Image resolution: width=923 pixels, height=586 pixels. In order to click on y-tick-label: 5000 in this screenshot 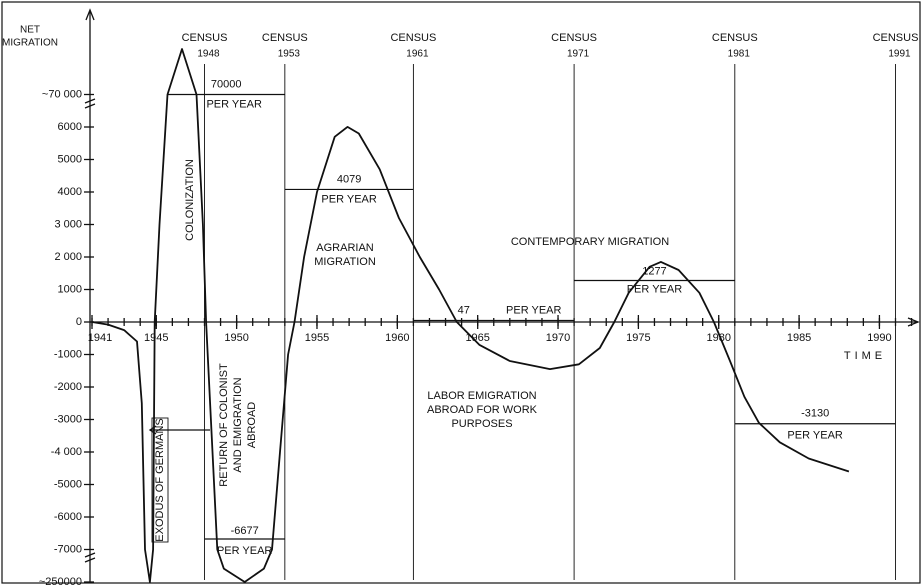, I will do `click(70, 159)`.